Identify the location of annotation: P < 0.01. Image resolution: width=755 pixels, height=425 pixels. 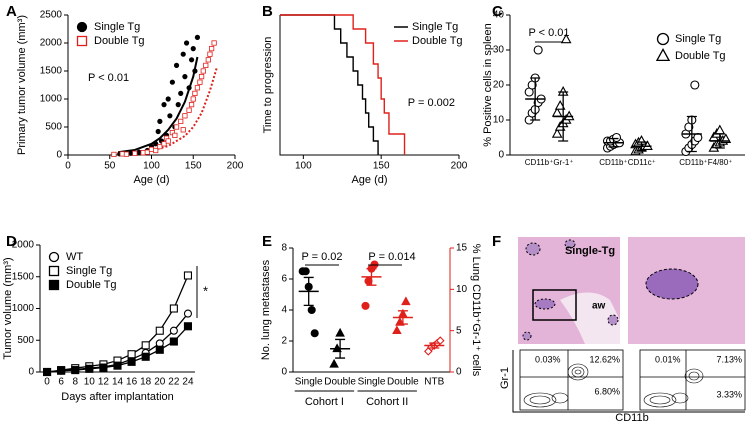
(548, 33).